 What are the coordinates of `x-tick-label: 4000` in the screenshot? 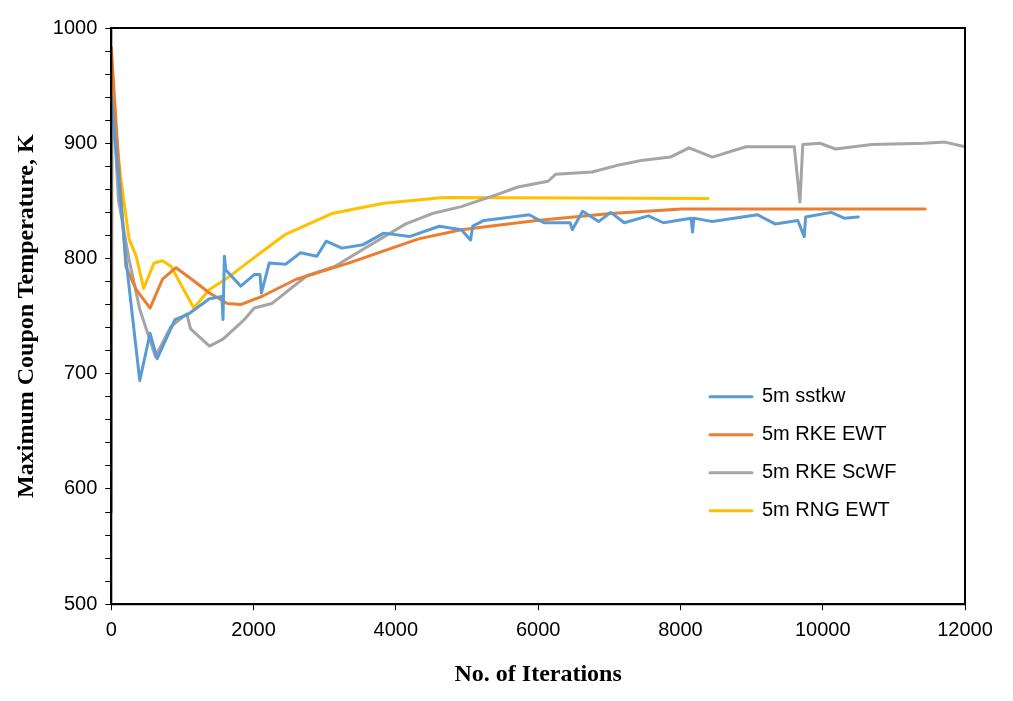 It's located at (396, 628).